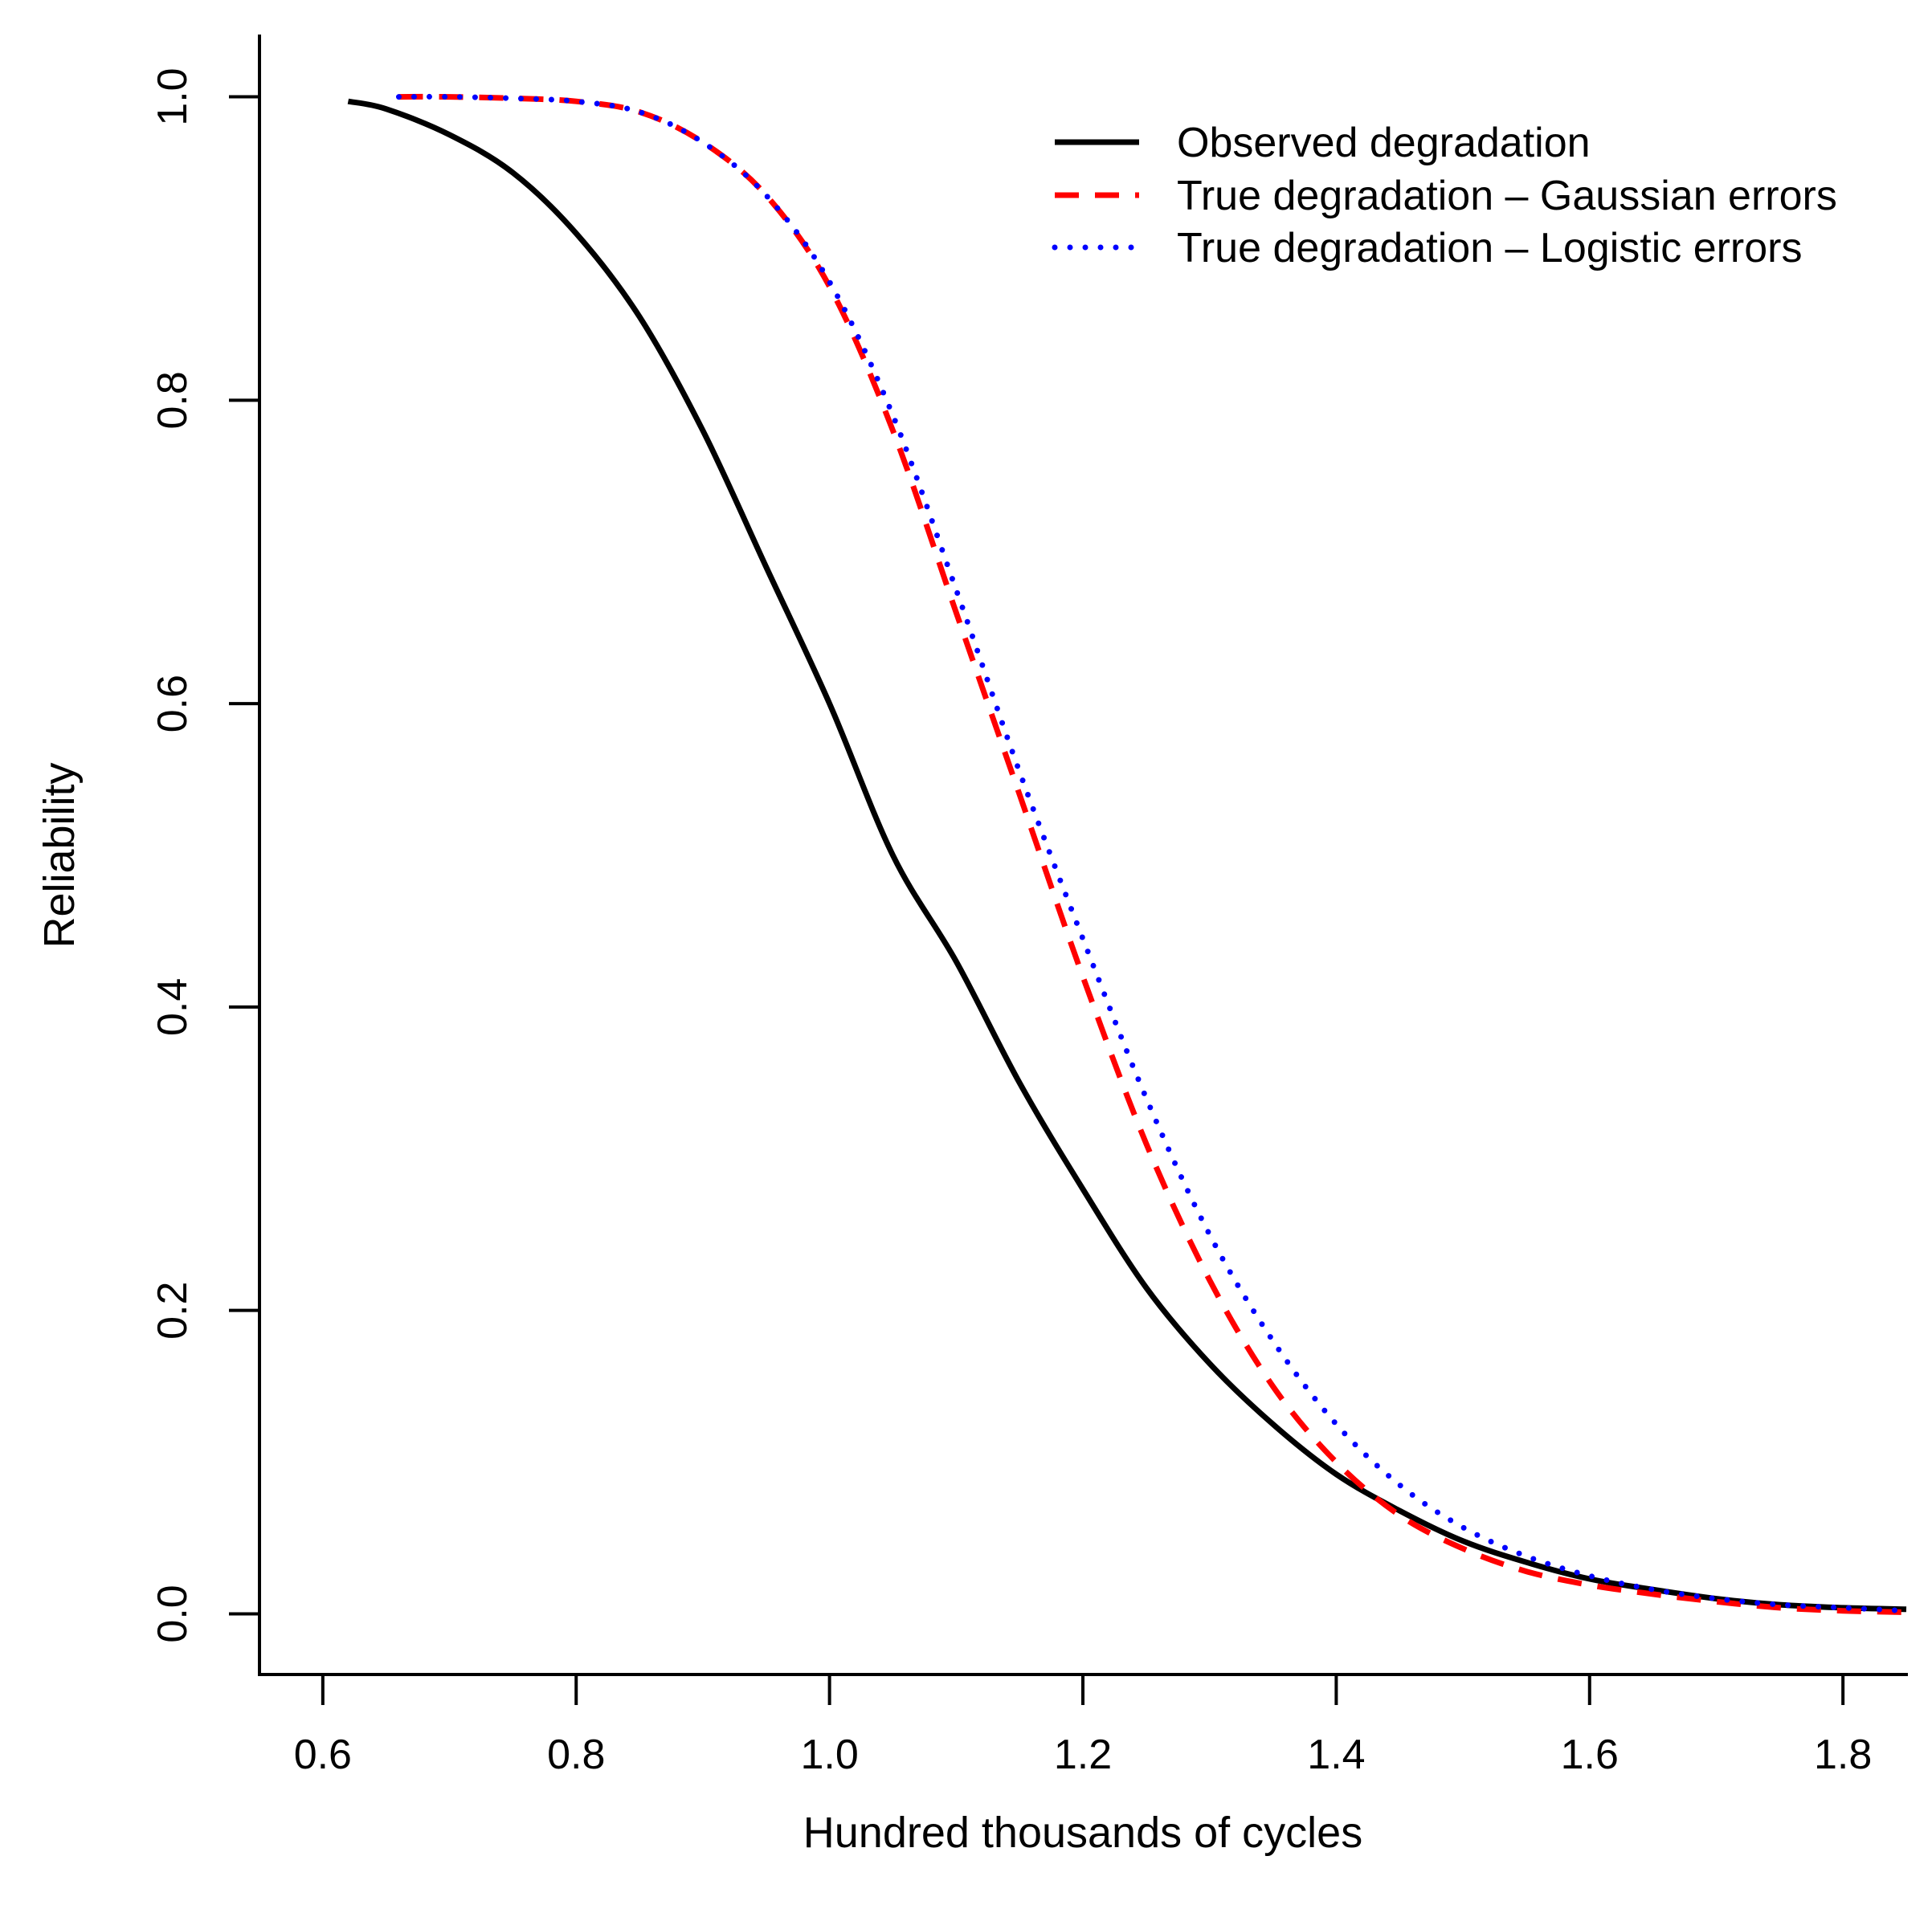 The image size is (1932, 1905). What do you see at coordinates (172, 1311) in the screenshot?
I see `y-tick-label: 0.2` at bounding box center [172, 1311].